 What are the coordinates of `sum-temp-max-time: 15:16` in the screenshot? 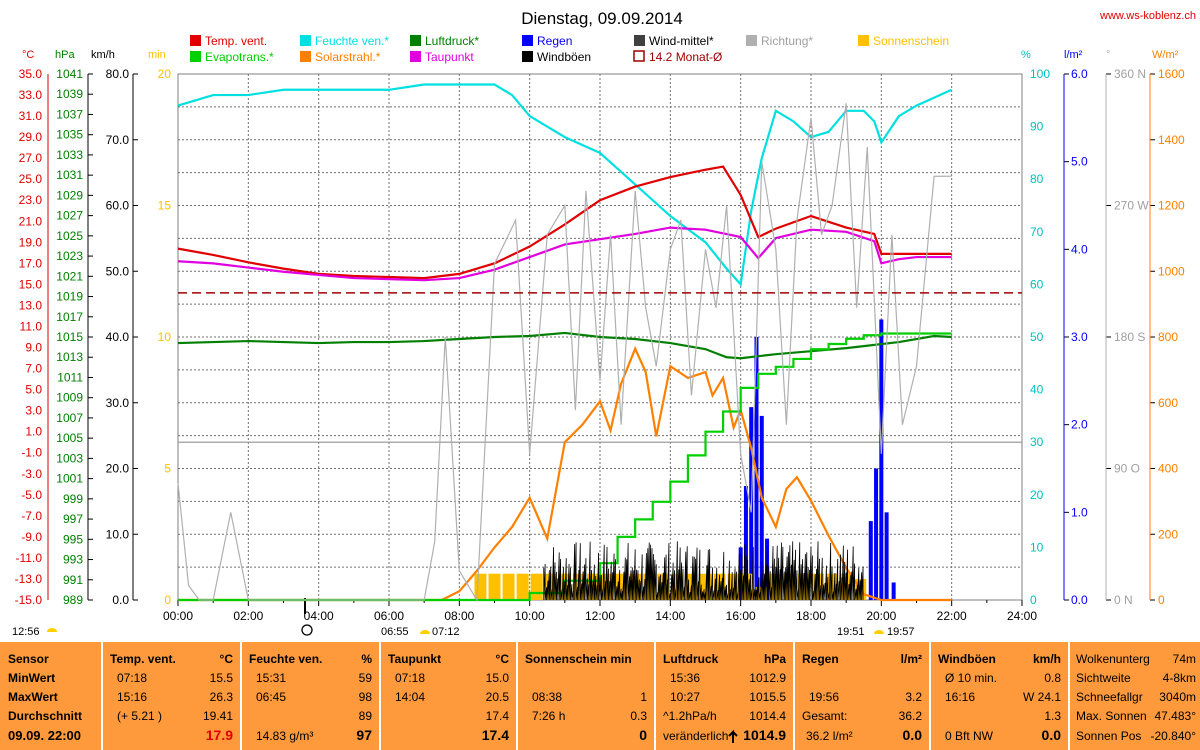 It's located at (132, 697).